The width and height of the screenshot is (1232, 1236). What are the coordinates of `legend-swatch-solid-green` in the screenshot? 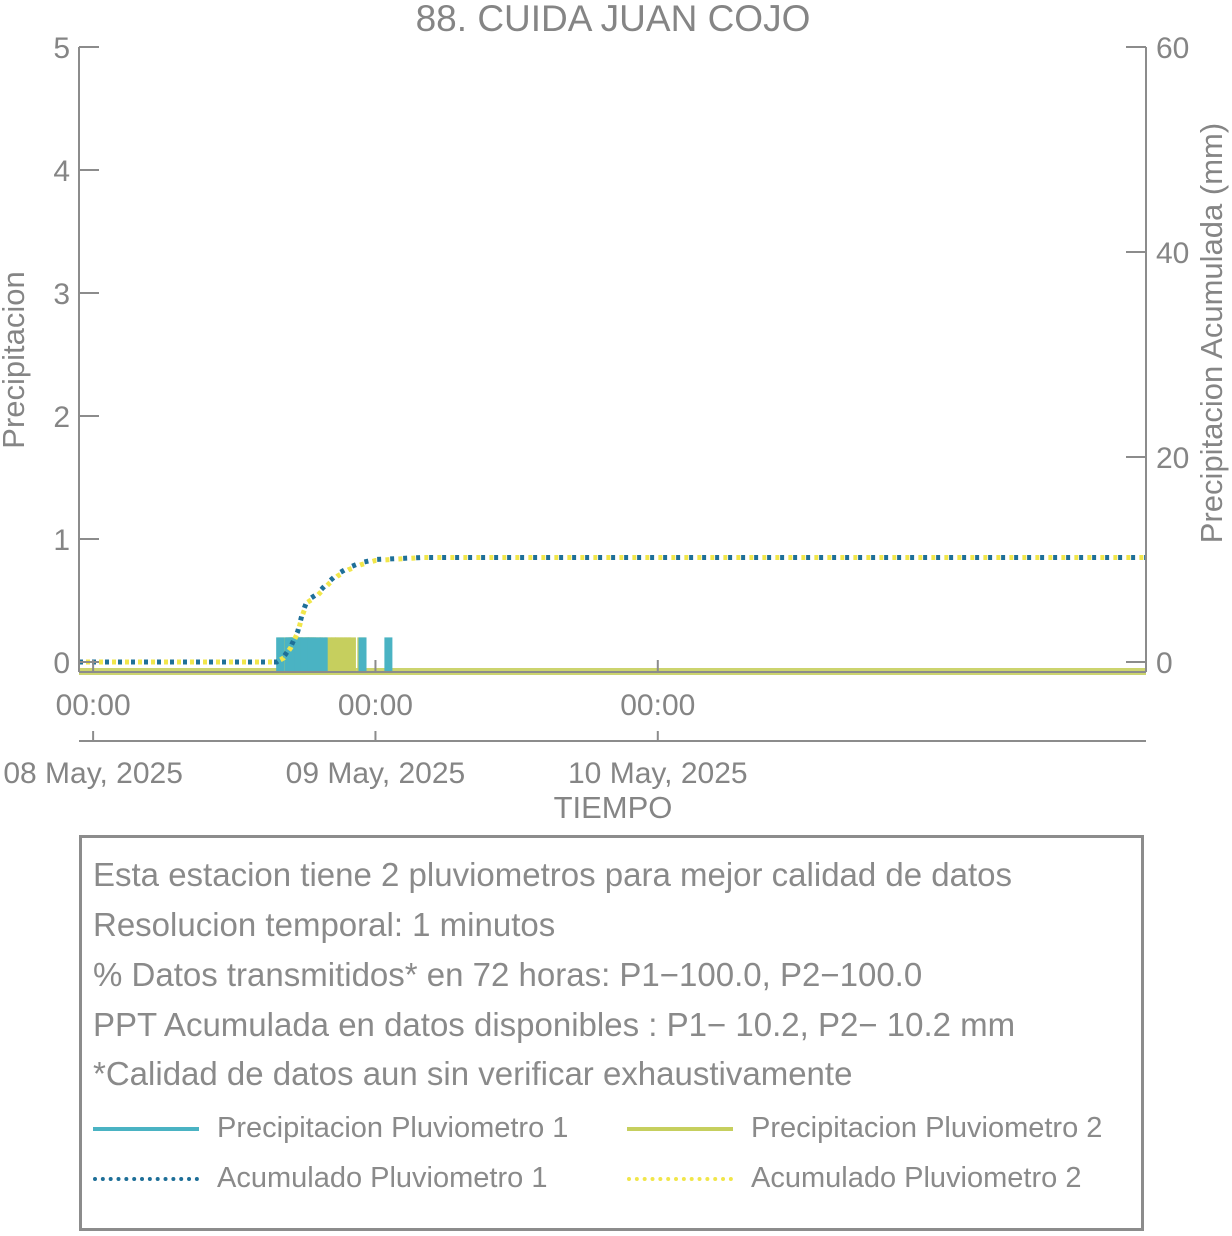 It's located at (680, 1128).